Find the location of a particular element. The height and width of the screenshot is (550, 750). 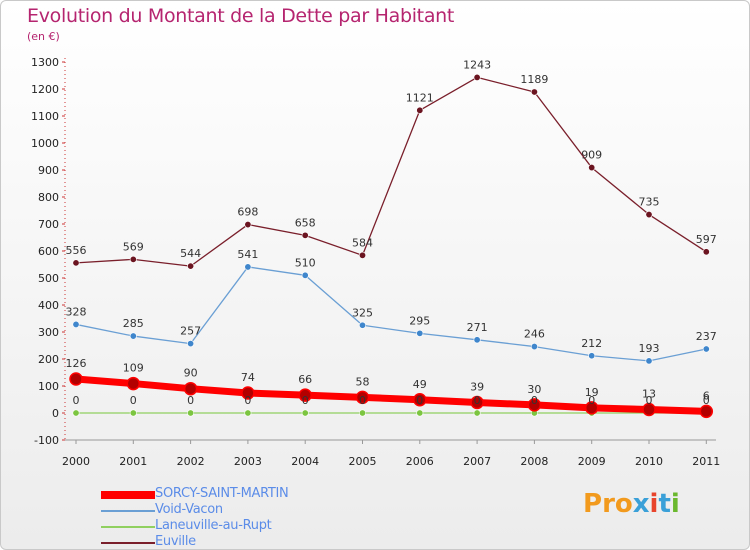

legend-label: SORCY-SAINT-MARTIN is located at coordinates (222, 493).